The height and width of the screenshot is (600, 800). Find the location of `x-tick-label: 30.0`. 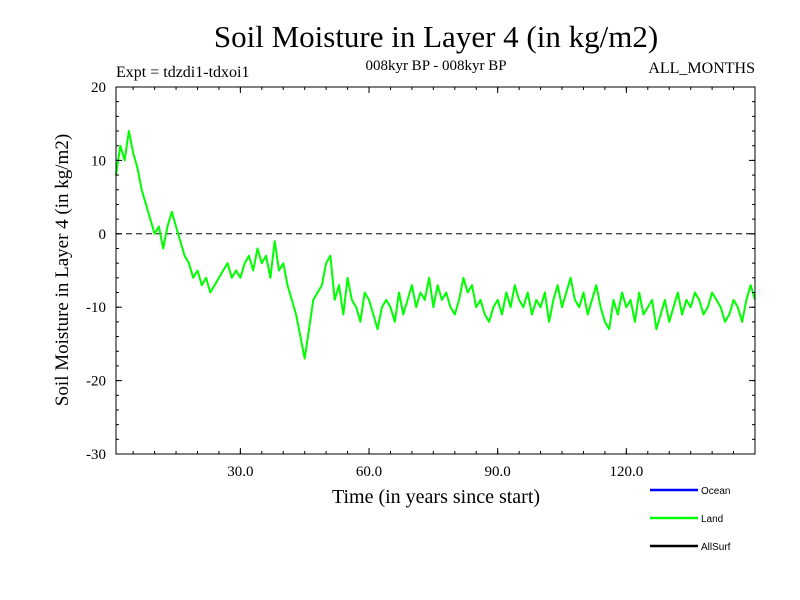

x-tick-label: 30.0 is located at coordinates (240, 472).